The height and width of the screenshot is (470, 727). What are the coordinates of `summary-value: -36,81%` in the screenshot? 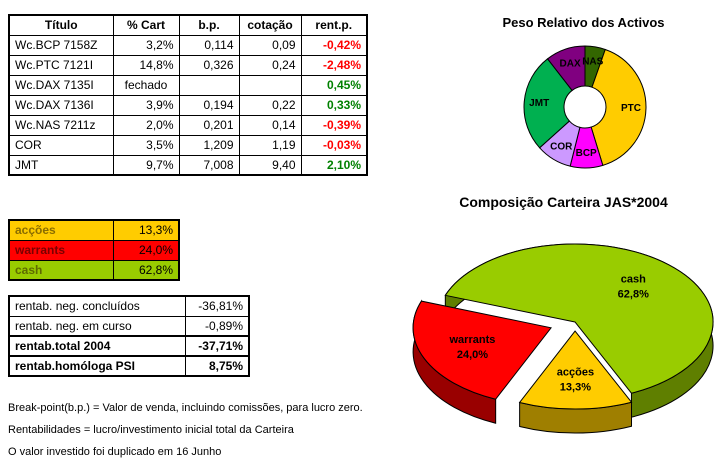 It's located at (217, 306).